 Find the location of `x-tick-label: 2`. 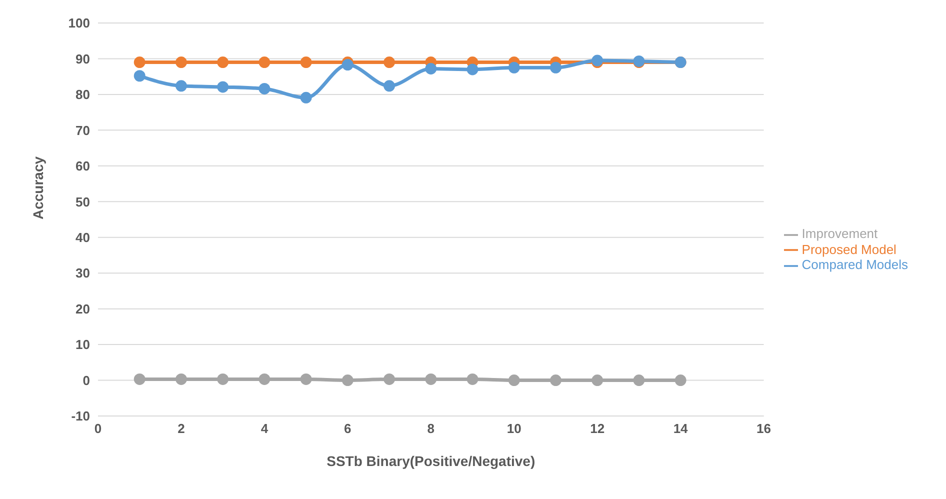

x-tick-label: 2 is located at coordinates (181, 428).